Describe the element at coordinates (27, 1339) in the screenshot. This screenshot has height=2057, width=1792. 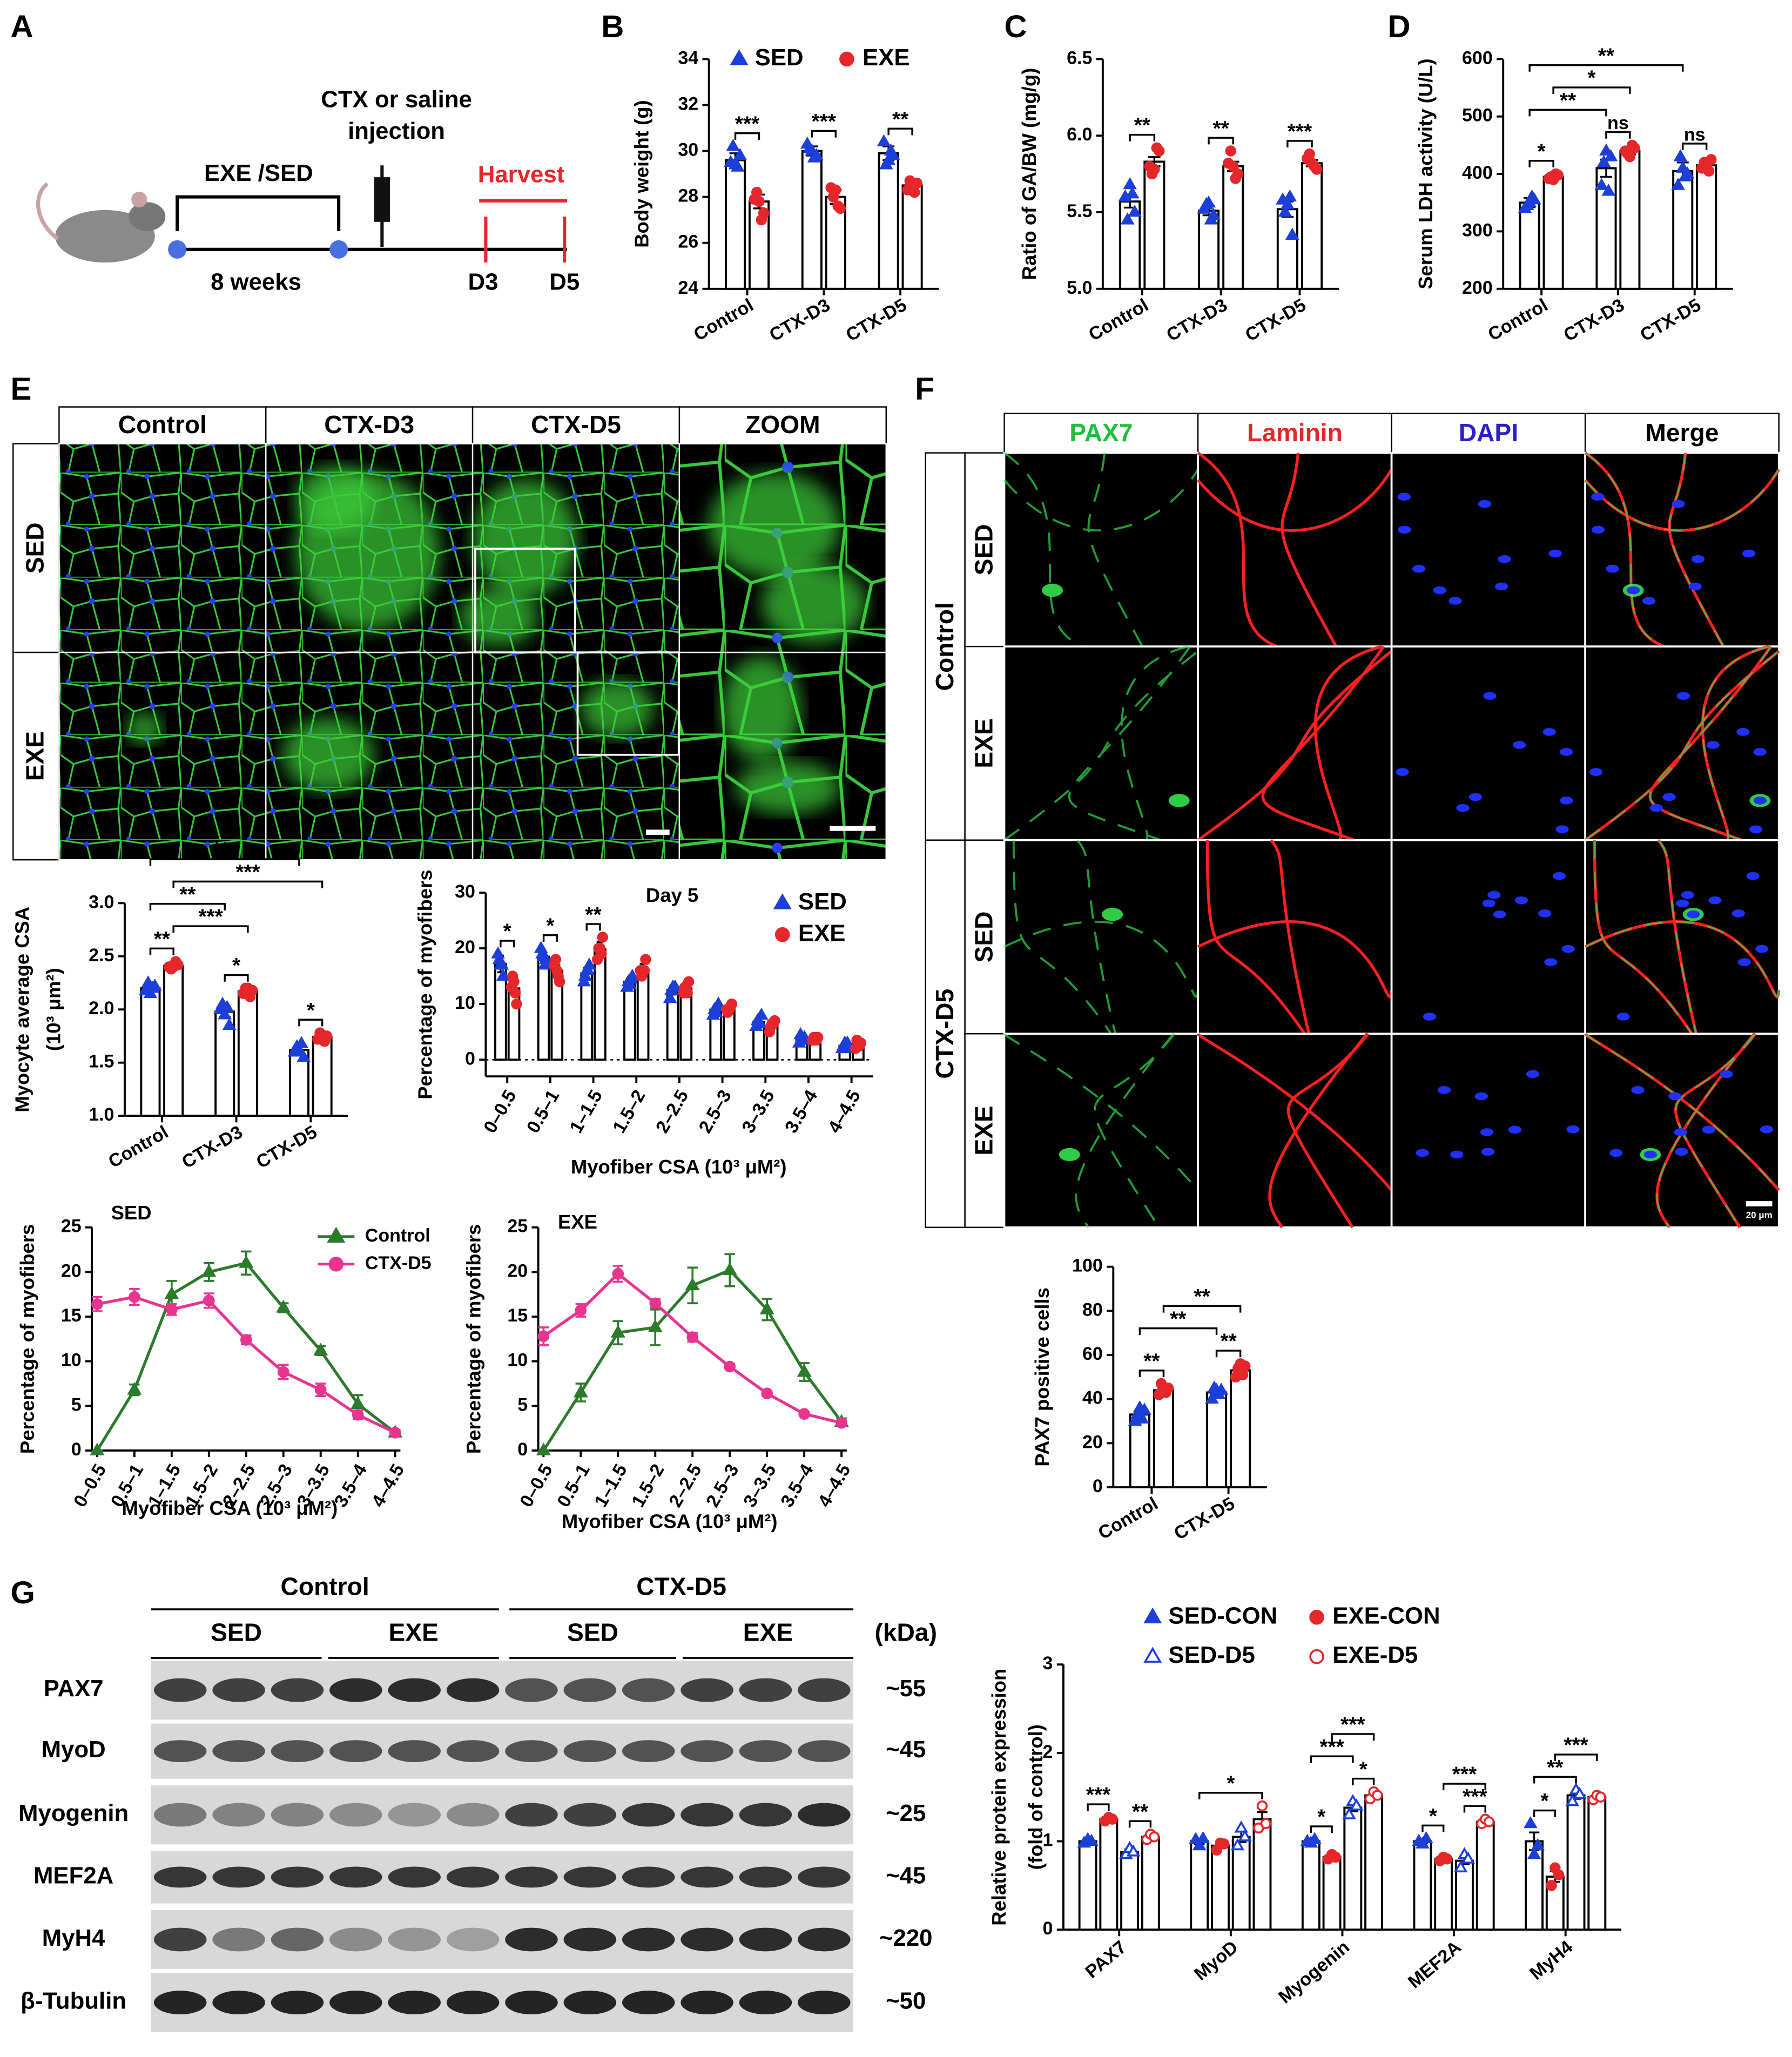
I see `y-axis-label: Percentage of myofibers` at that location.